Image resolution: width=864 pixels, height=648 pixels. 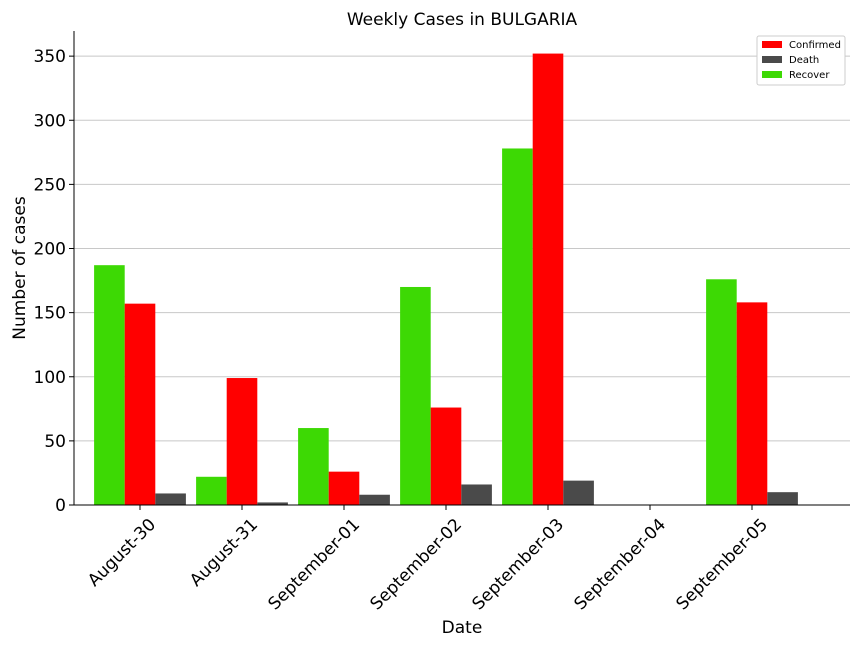 What do you see at coordinates (50, 314) in the screenshot?
I see `y-tick-label: 150` at bounding box center [50, 314].